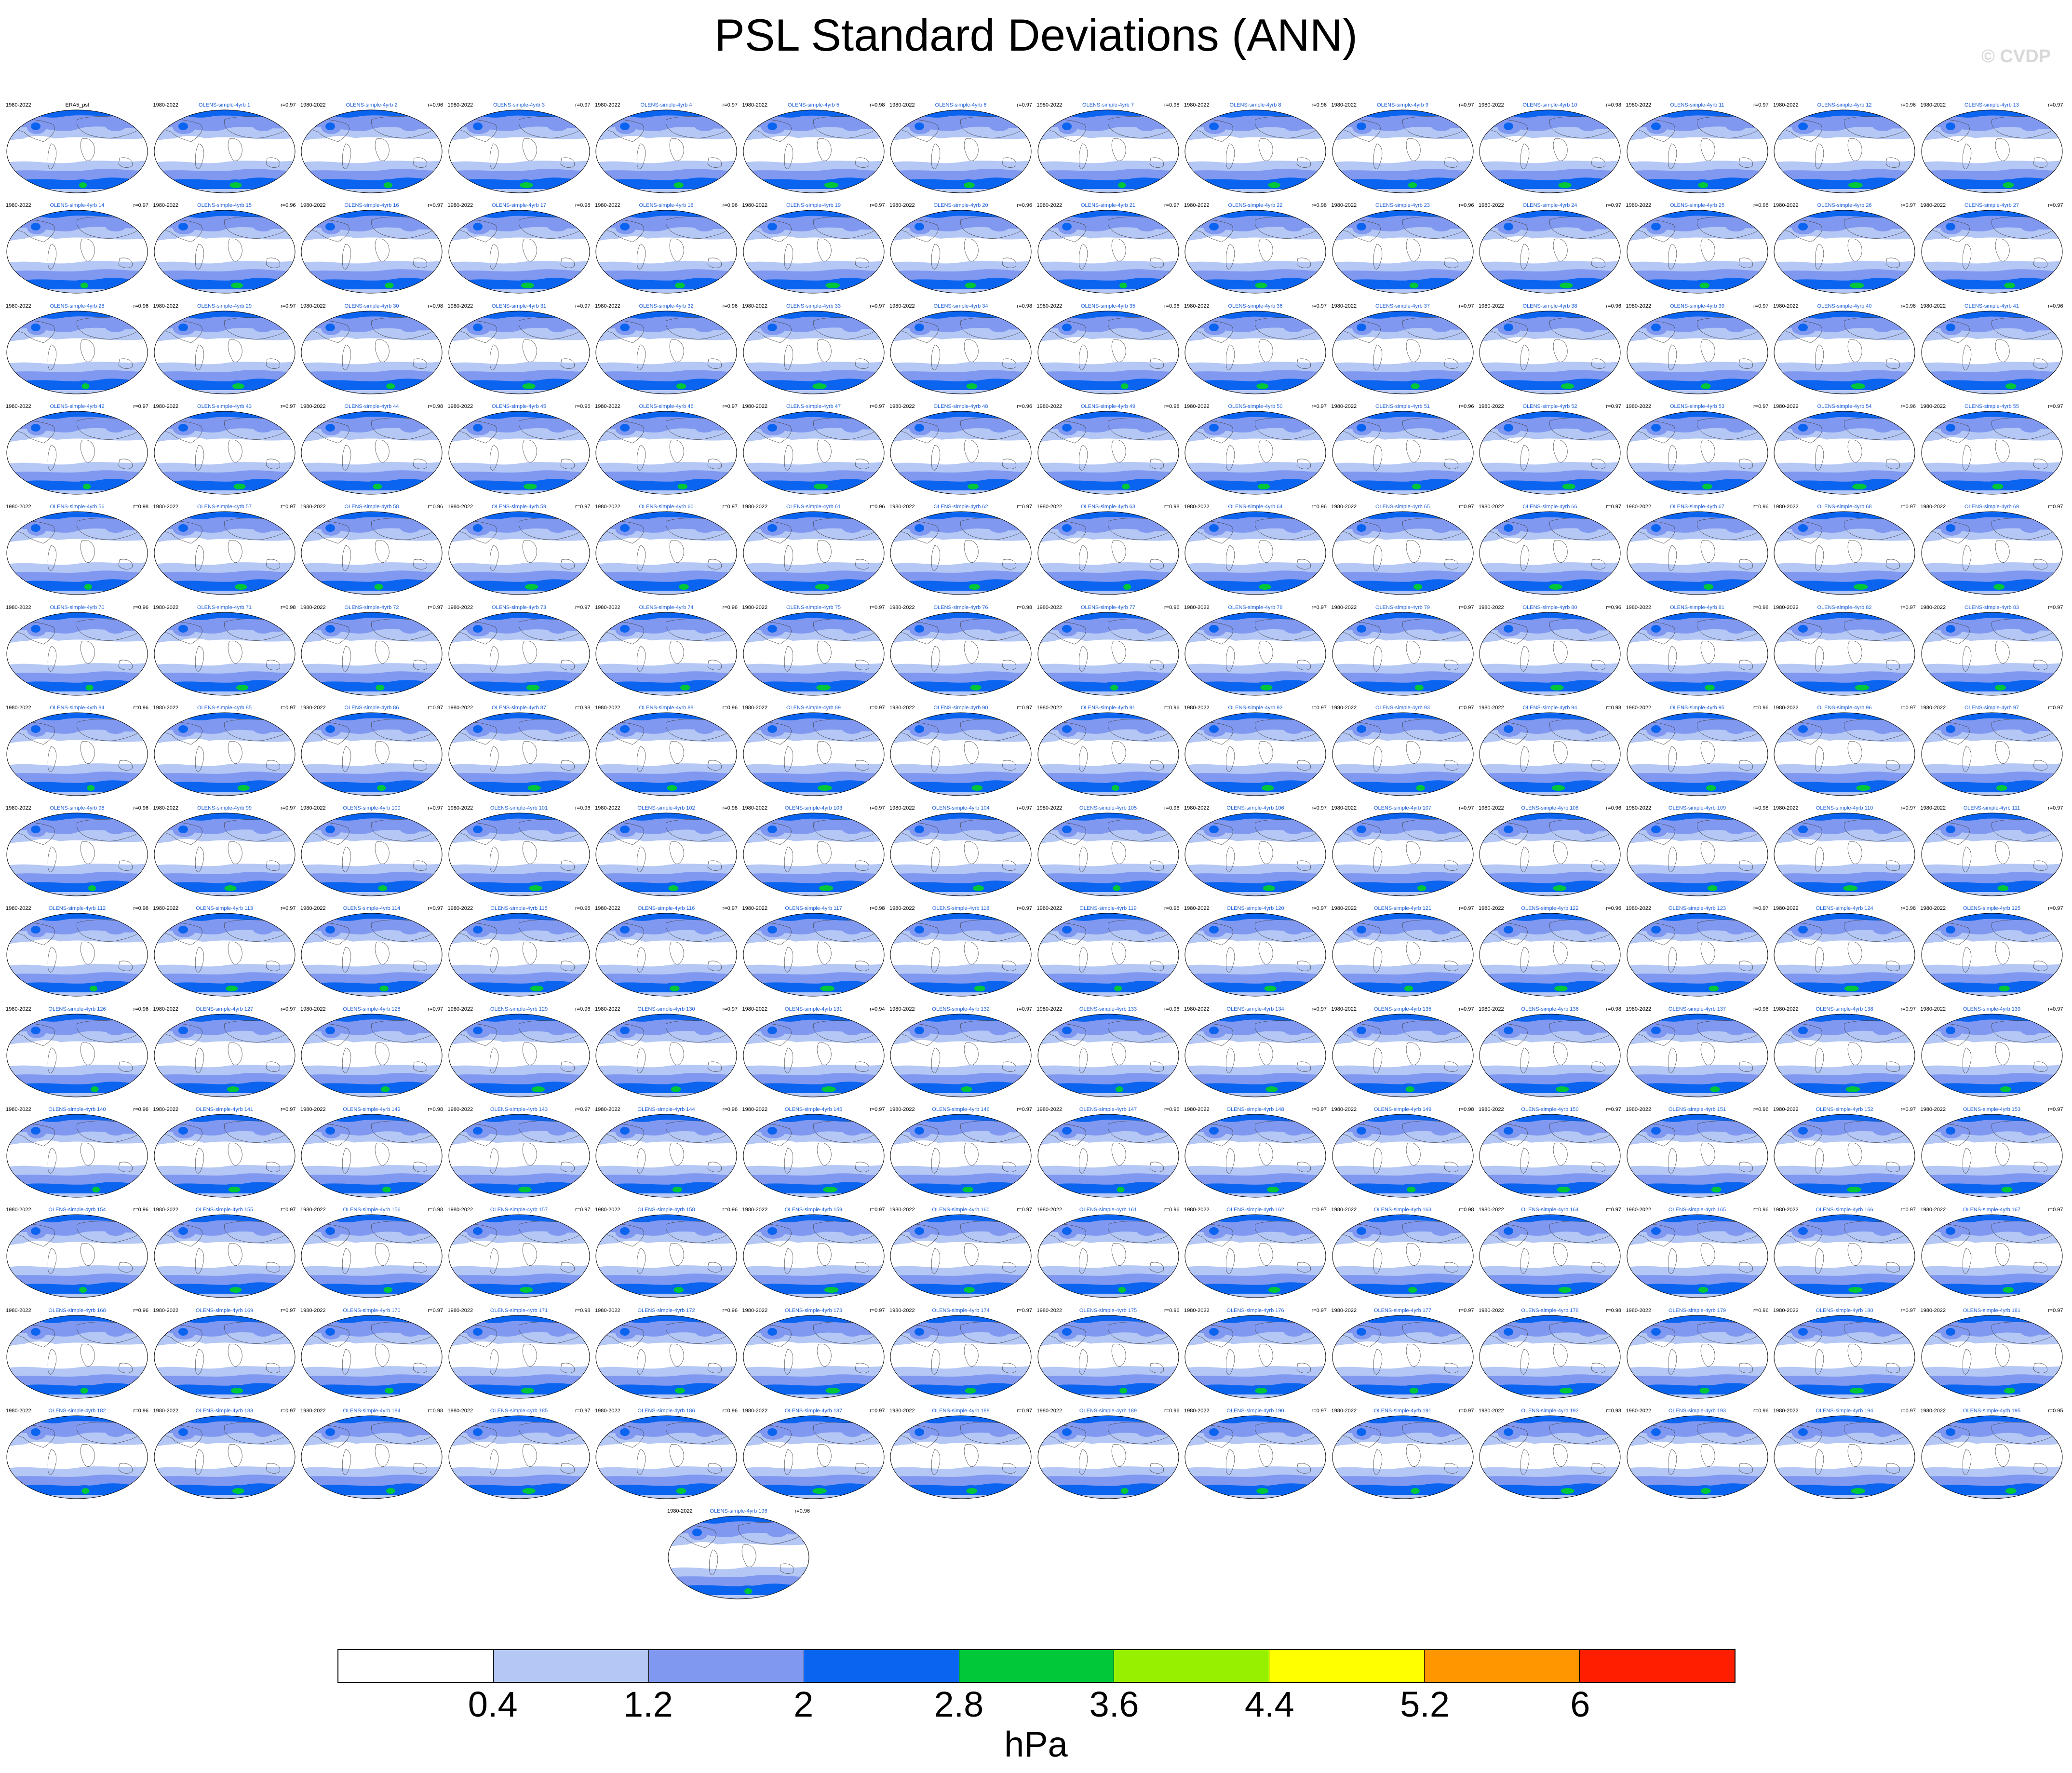  Describe the element at coordinates (224, 1152) in the screenshot. I see `member-panel: 1980-2022 OLENS-simple-4yrb 141 r=0.97` at that location.